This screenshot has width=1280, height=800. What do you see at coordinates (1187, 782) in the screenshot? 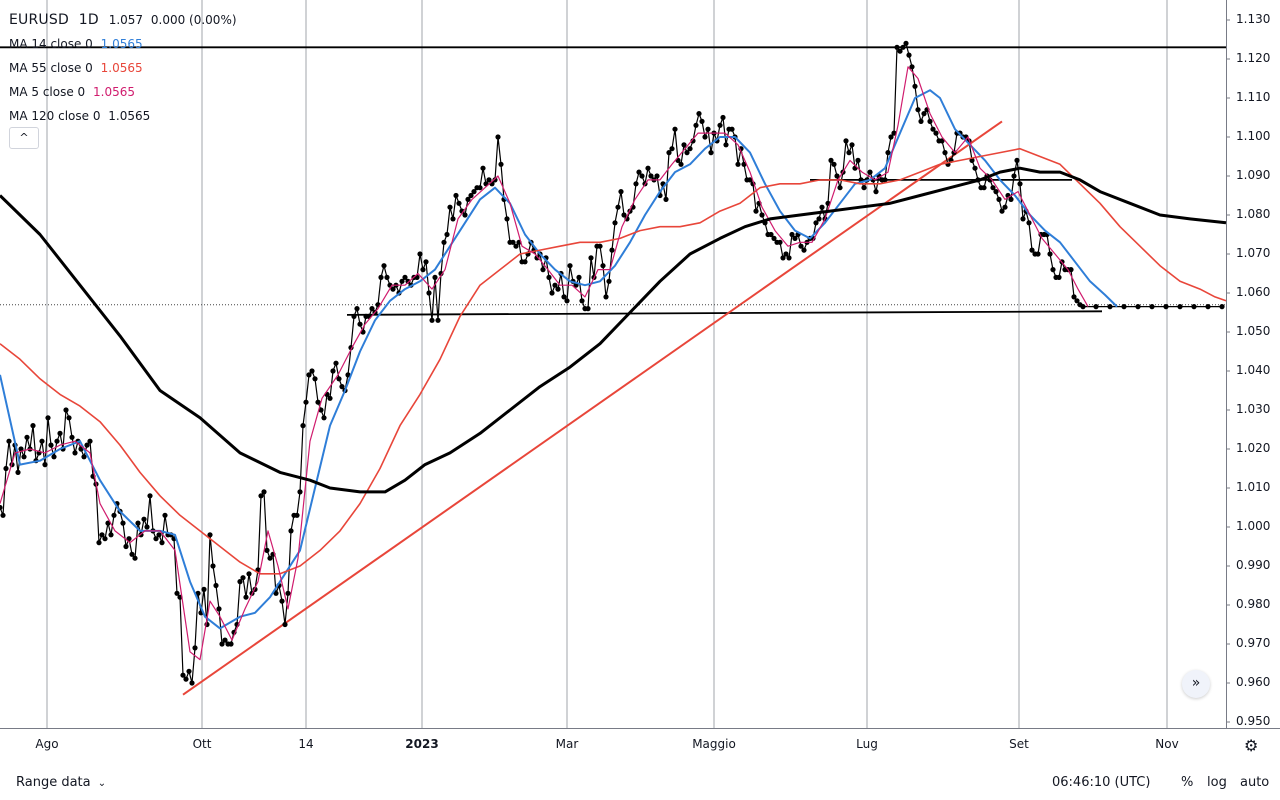
I see `percent-toggle: %` at bounding box center [1187, 782].